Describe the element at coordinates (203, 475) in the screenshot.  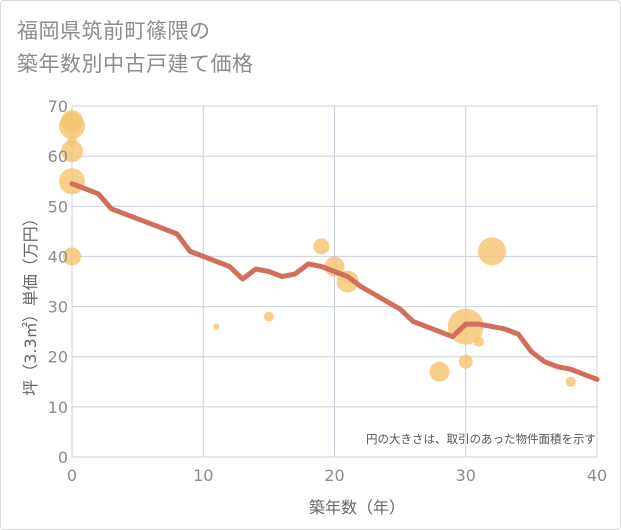
I see `x-tick-10: 10` at that location.